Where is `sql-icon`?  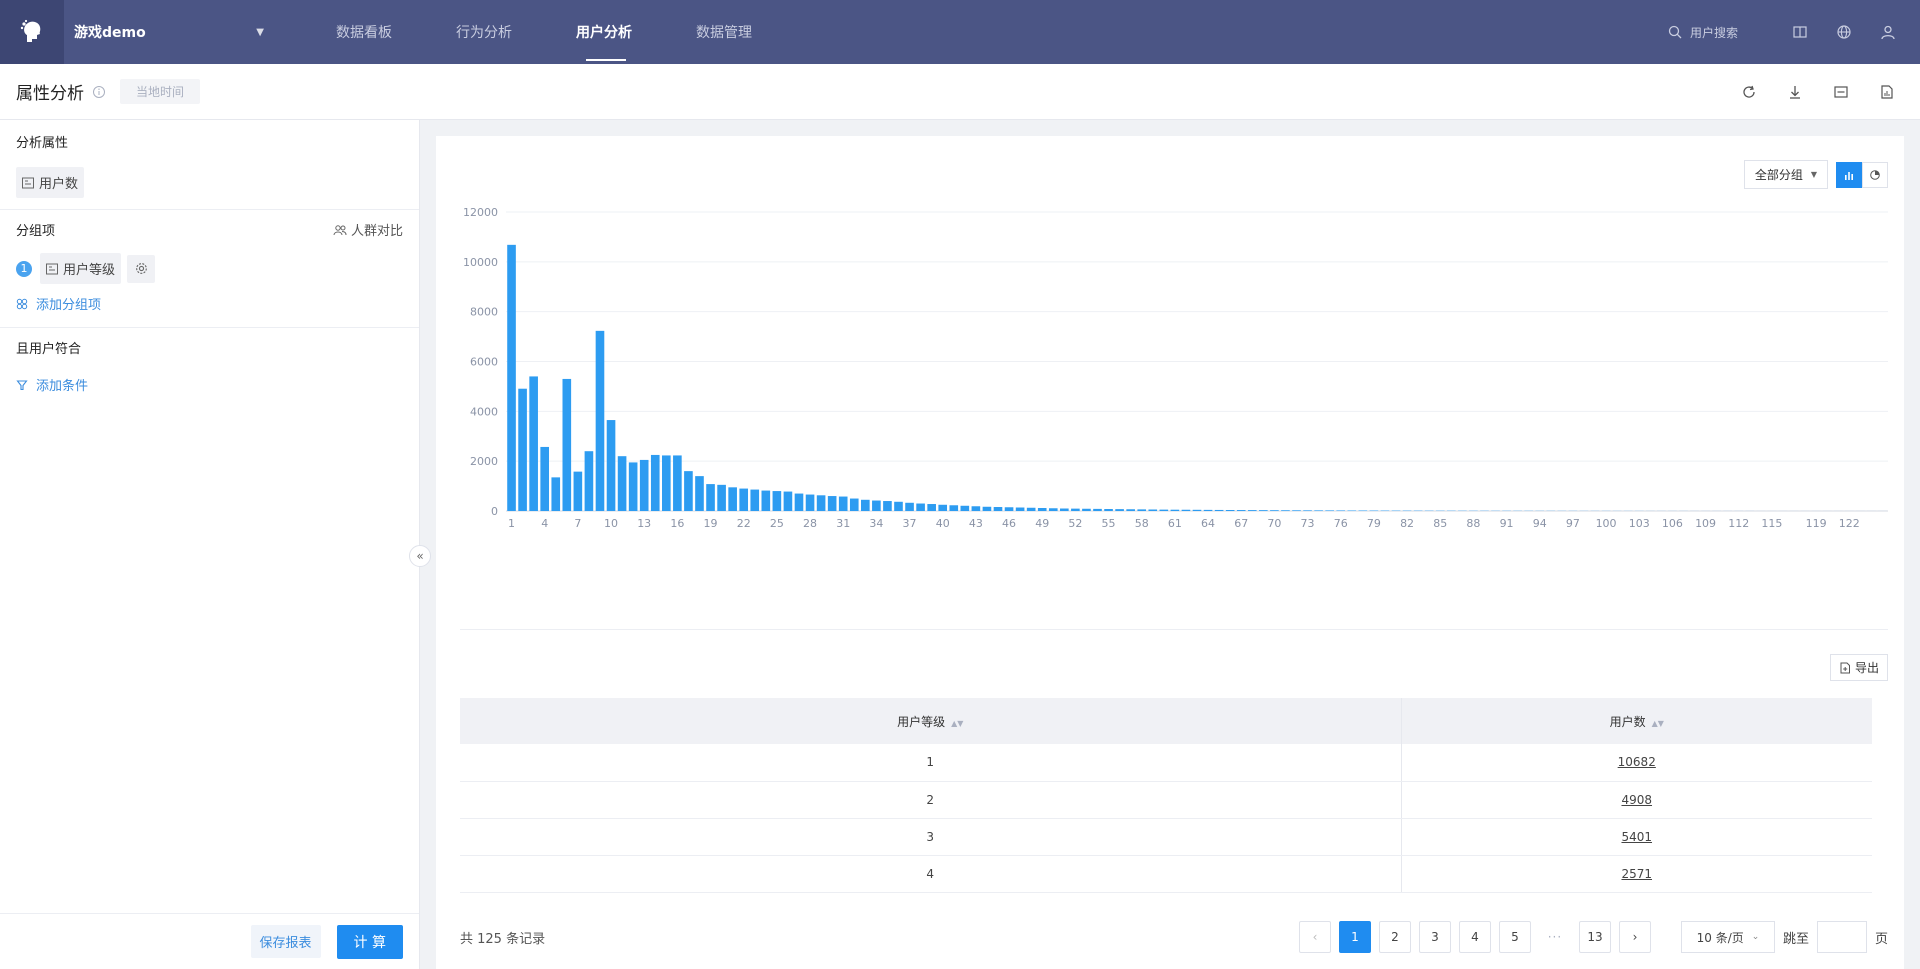
sql-icon is located at coordinates (1841, 92).